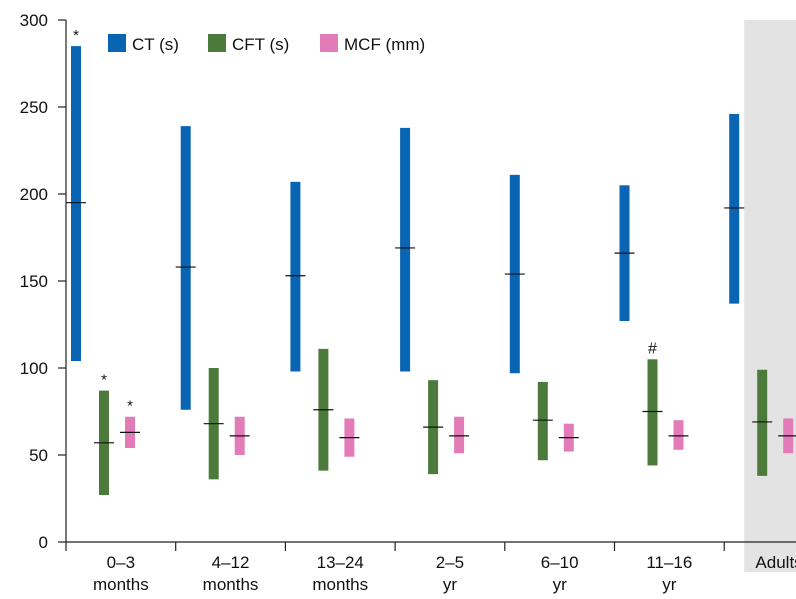 The image size is (796, 599). I want to click on y-tick-label: 150, so click(34, 281).